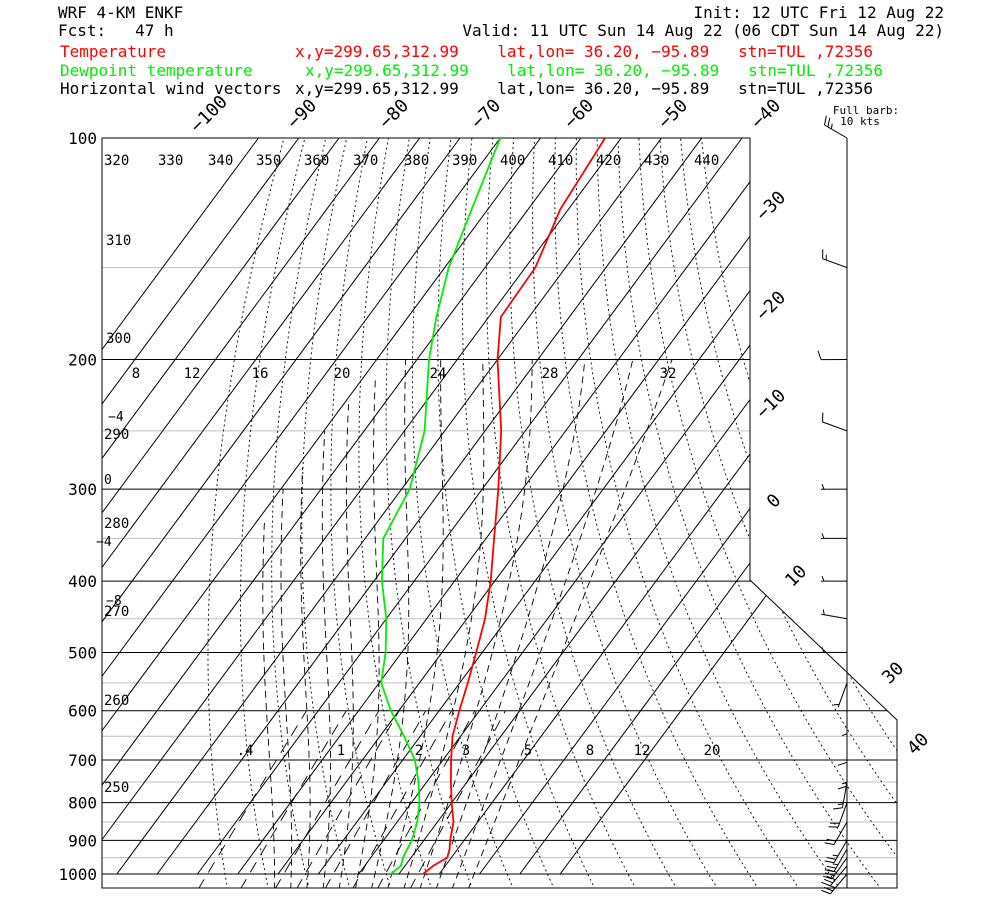  What do you see at coordinates (180, 506) in the screenshot?
I see `isotherm-line` at bounding box center [180, 506].